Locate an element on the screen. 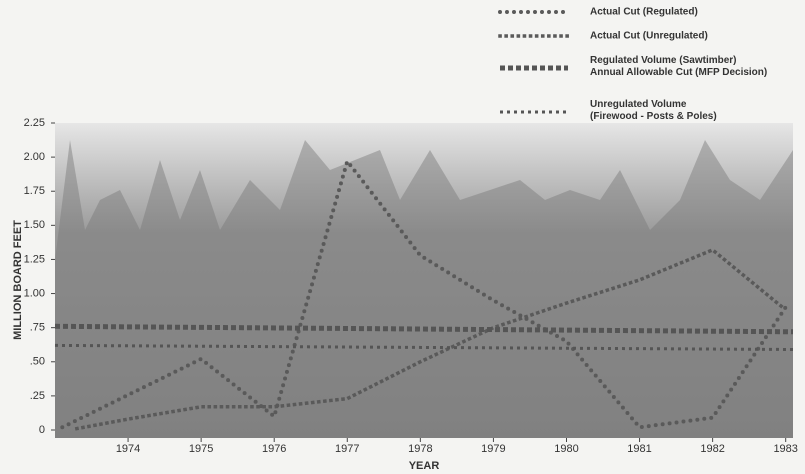  x-tick-label: 1980 is located at coordinates (566, 449).